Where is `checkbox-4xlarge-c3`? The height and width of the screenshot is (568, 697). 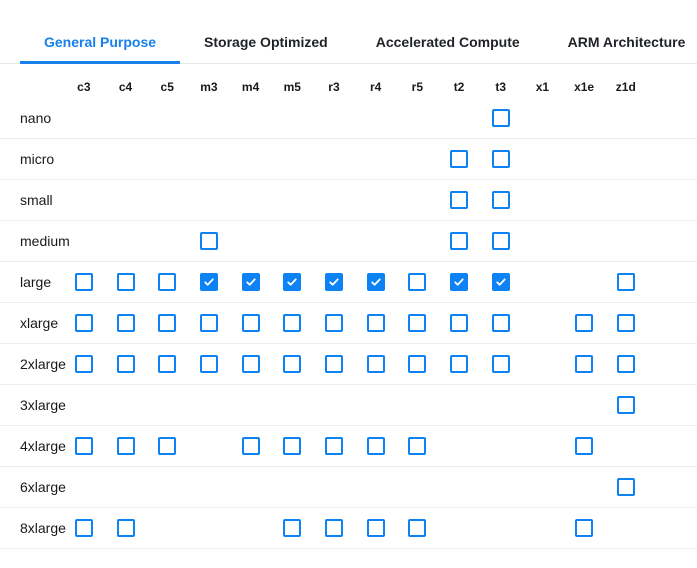
checkbox-4xlarge-c3 is located at coordinates (83, 446).